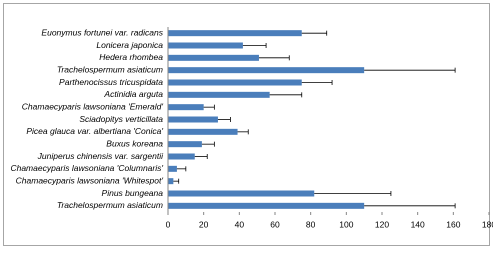  Describe the element at coordinates (382, 224) in the screenshot. I see `x-tick-label: 120` at that location.